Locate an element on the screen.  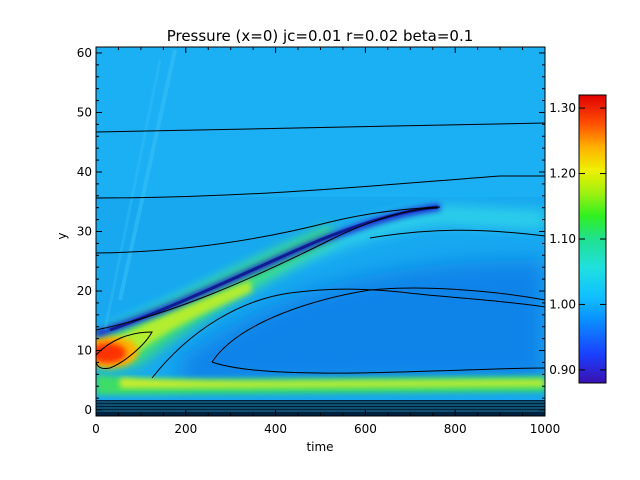
colorbar-tick-label: 0.90 is located at coordinates (562, 370).